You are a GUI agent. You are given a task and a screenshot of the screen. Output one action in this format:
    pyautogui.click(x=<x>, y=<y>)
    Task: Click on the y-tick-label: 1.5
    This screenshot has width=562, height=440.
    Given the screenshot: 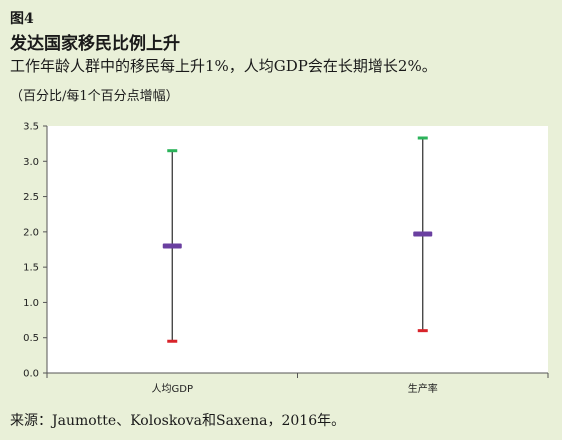 What is the action you would take?
    pyautogui.click(x=31, y=268)
    